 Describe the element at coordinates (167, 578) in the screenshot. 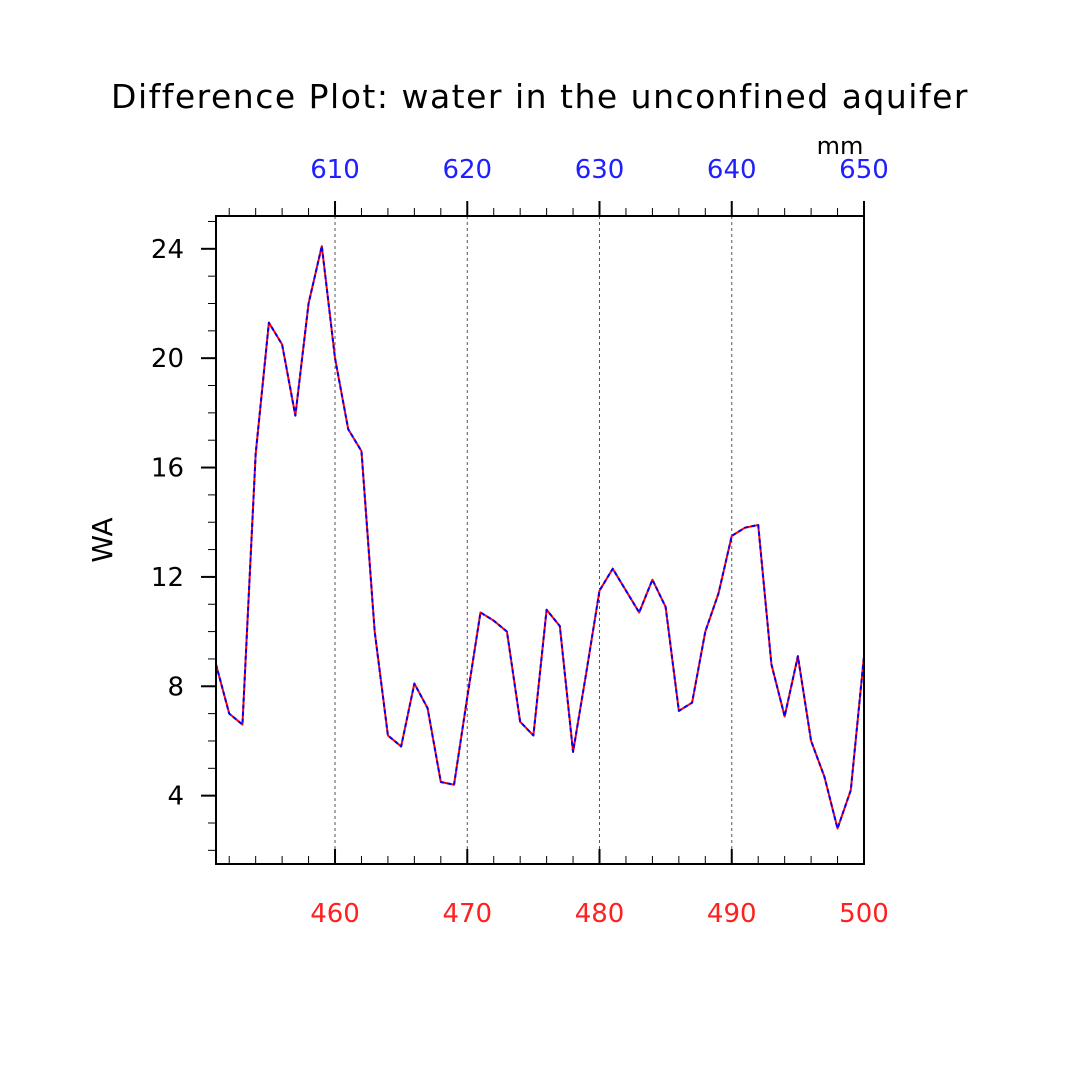

I see `y-tick-label-12: 12` at that location.